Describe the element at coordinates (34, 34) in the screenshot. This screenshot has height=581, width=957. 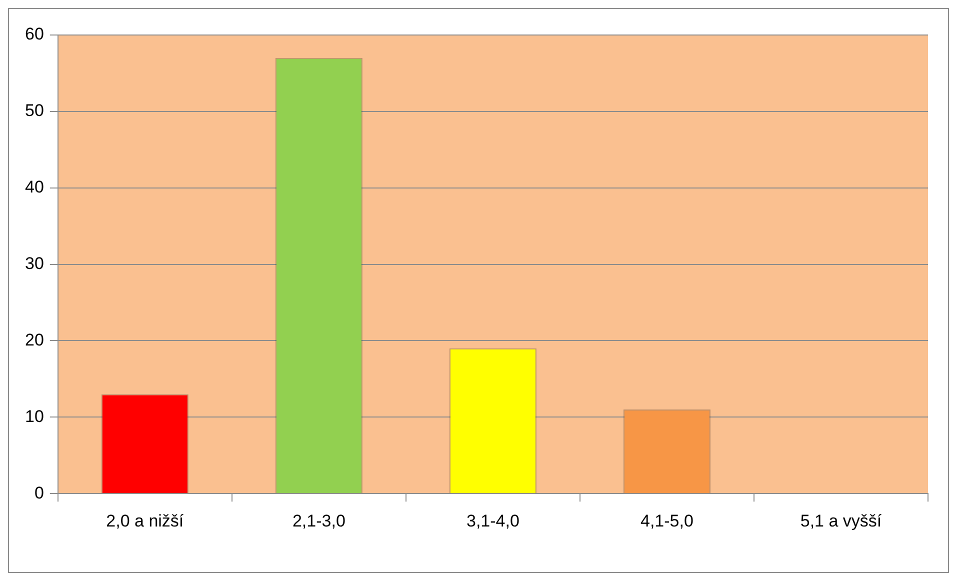
I see `y-tick-label: 60` at that location.